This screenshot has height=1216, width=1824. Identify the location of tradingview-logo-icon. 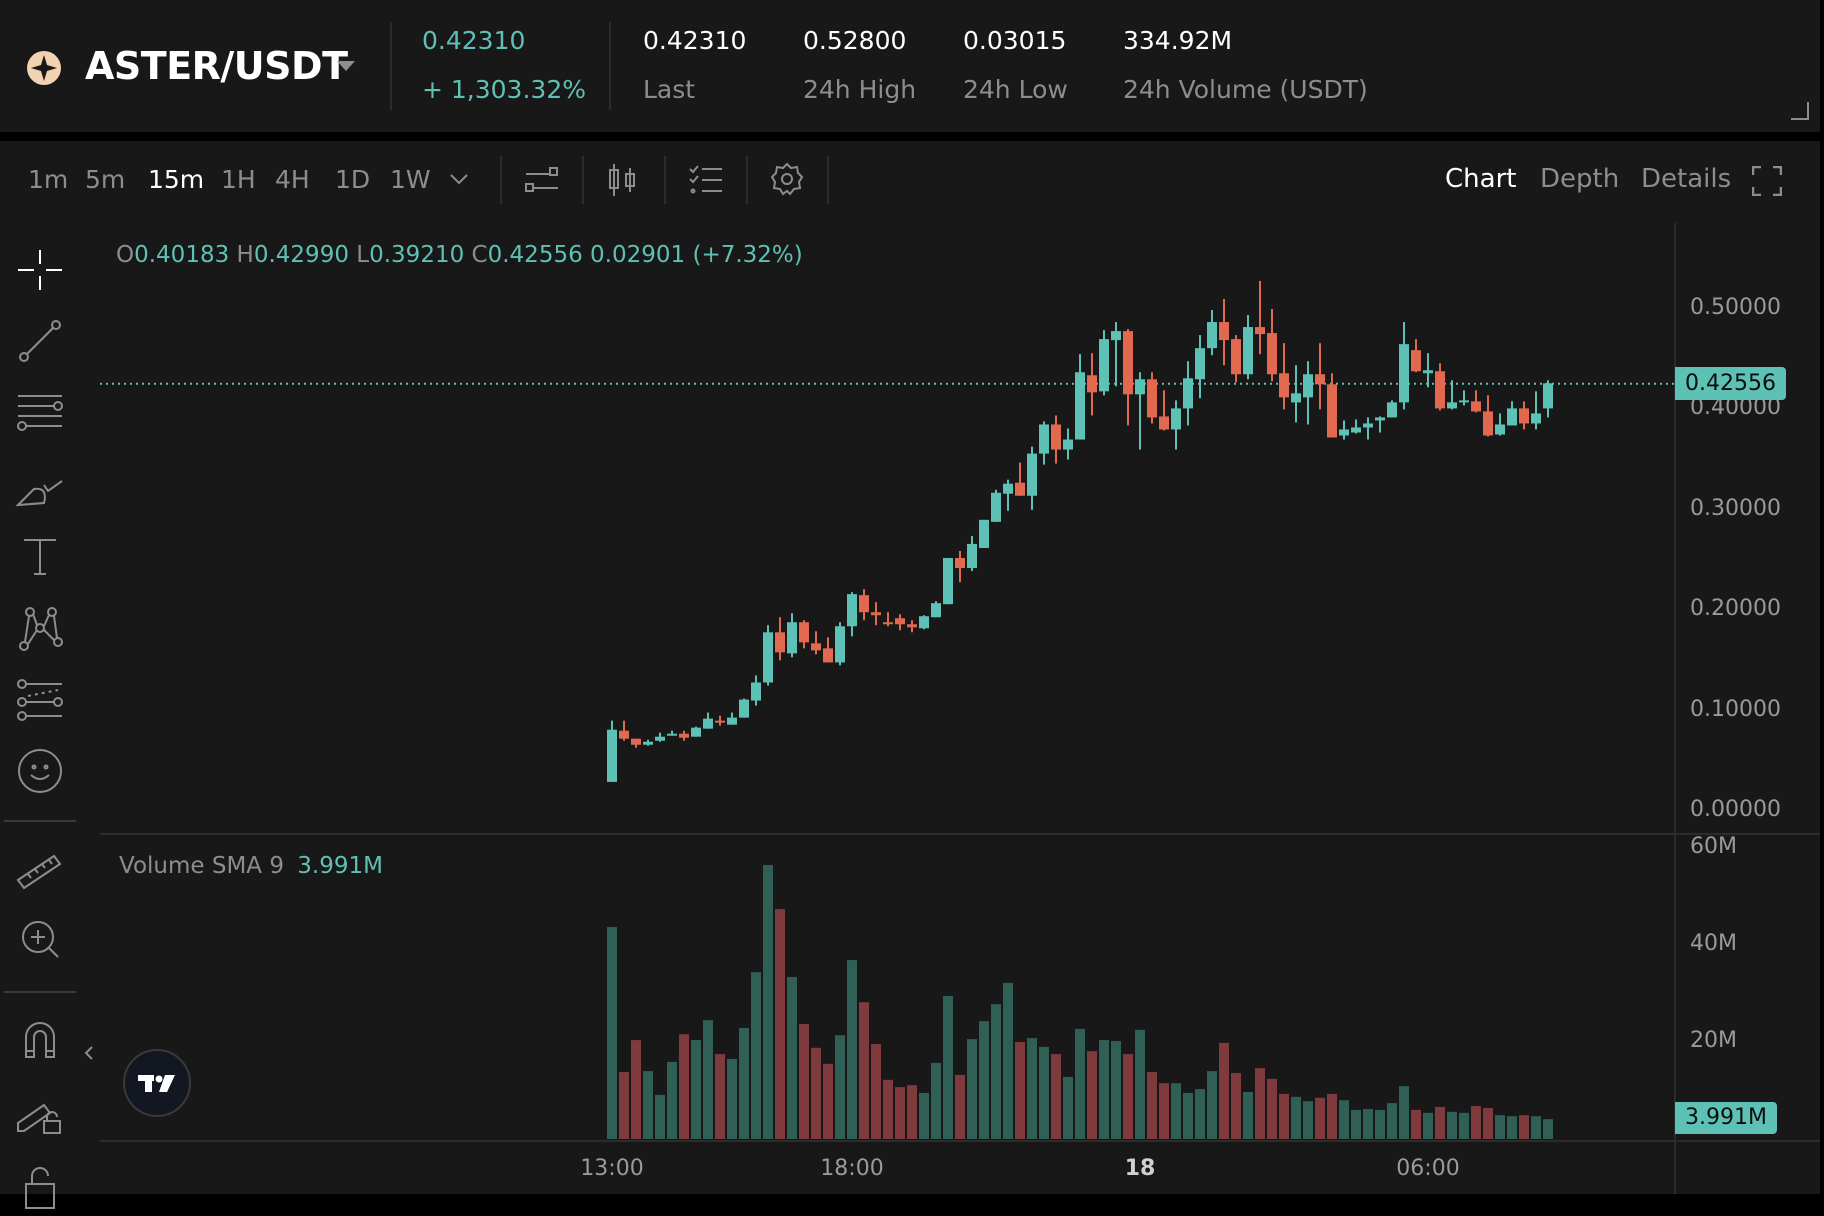
(156, 1083).